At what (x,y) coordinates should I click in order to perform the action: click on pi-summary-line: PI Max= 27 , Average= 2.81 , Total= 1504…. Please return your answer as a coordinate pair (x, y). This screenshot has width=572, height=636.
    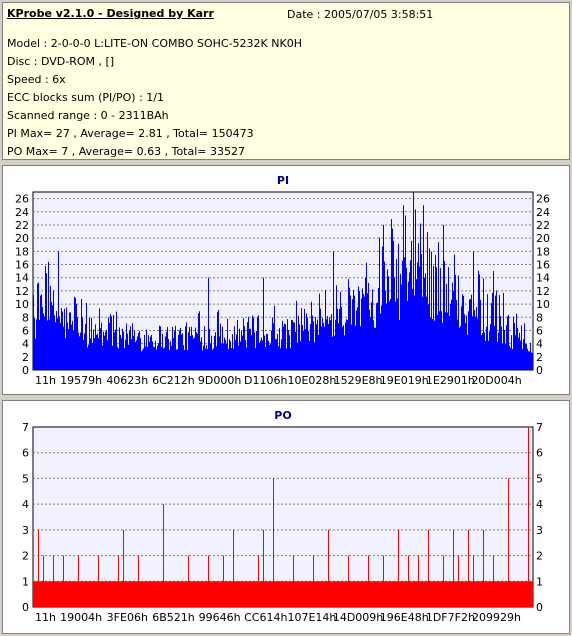
    Looking at the image, I should click on (130, 133).